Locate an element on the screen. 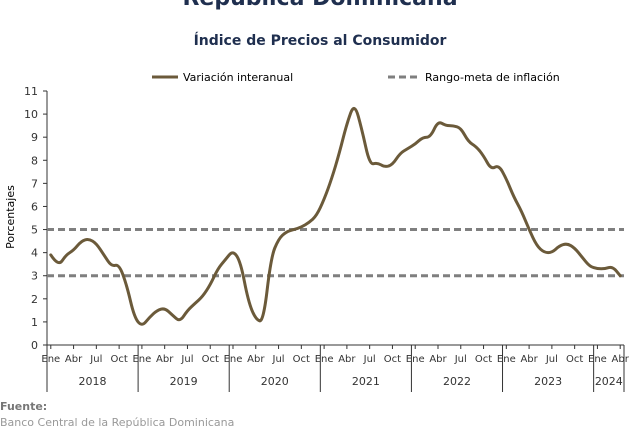  chart-title: República Dominicana is located at coordinates (320, 5).